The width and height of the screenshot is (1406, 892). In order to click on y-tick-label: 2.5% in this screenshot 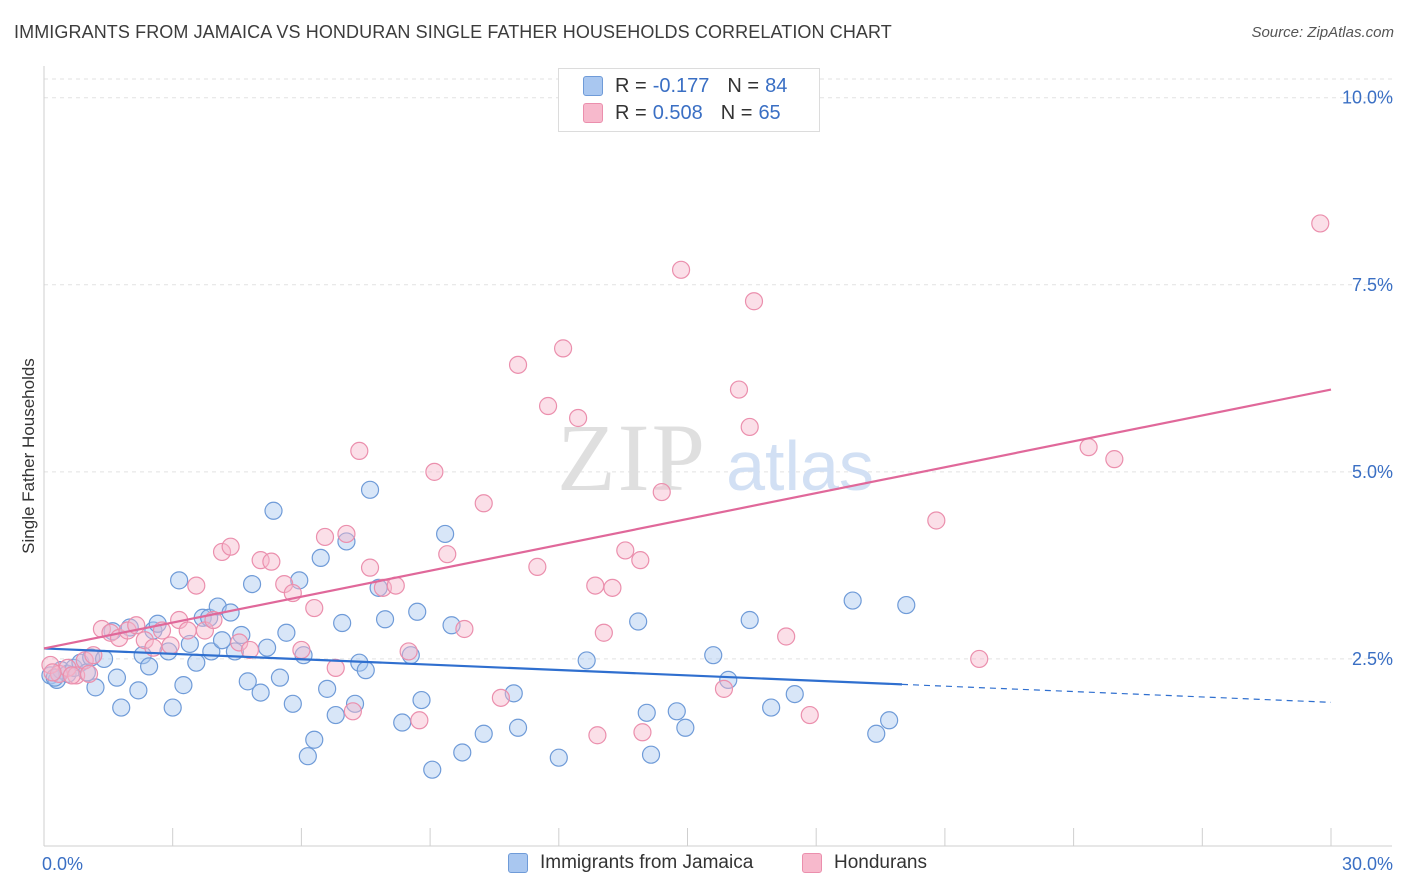, I will do `click(1372, 659)`.